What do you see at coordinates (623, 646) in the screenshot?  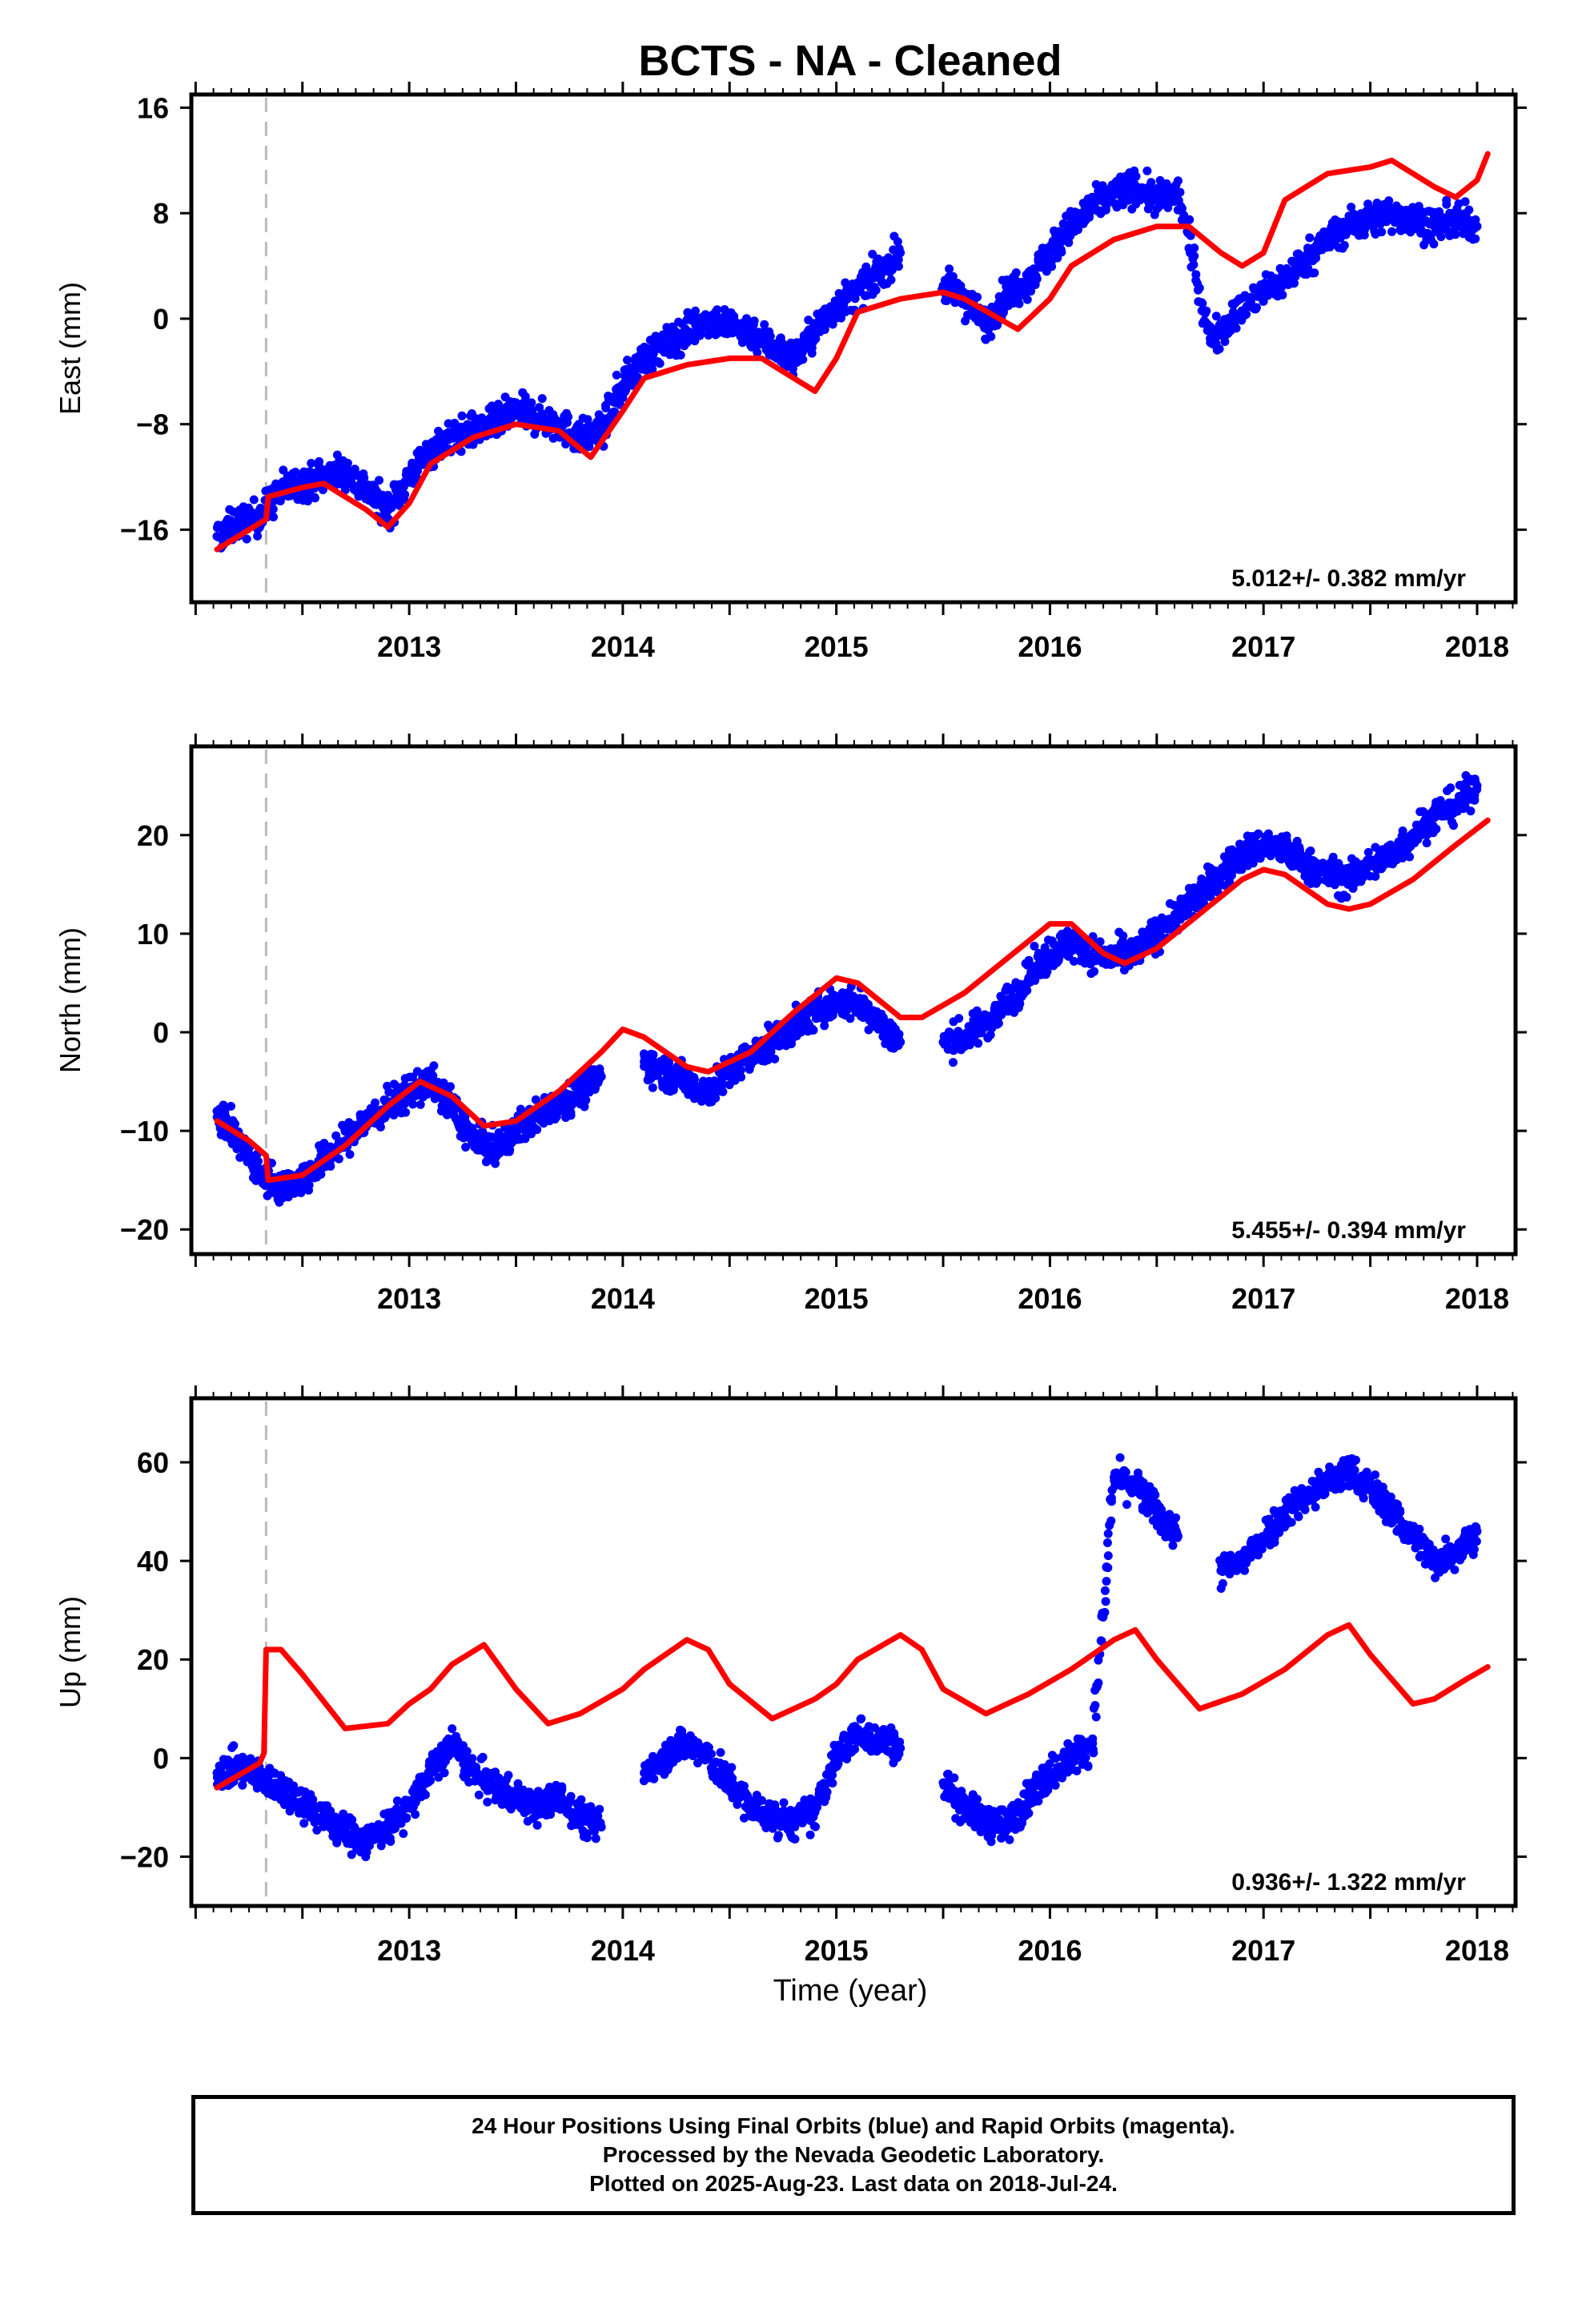 I see `x-tick-label: 2014` at bounding box center [623, 646].